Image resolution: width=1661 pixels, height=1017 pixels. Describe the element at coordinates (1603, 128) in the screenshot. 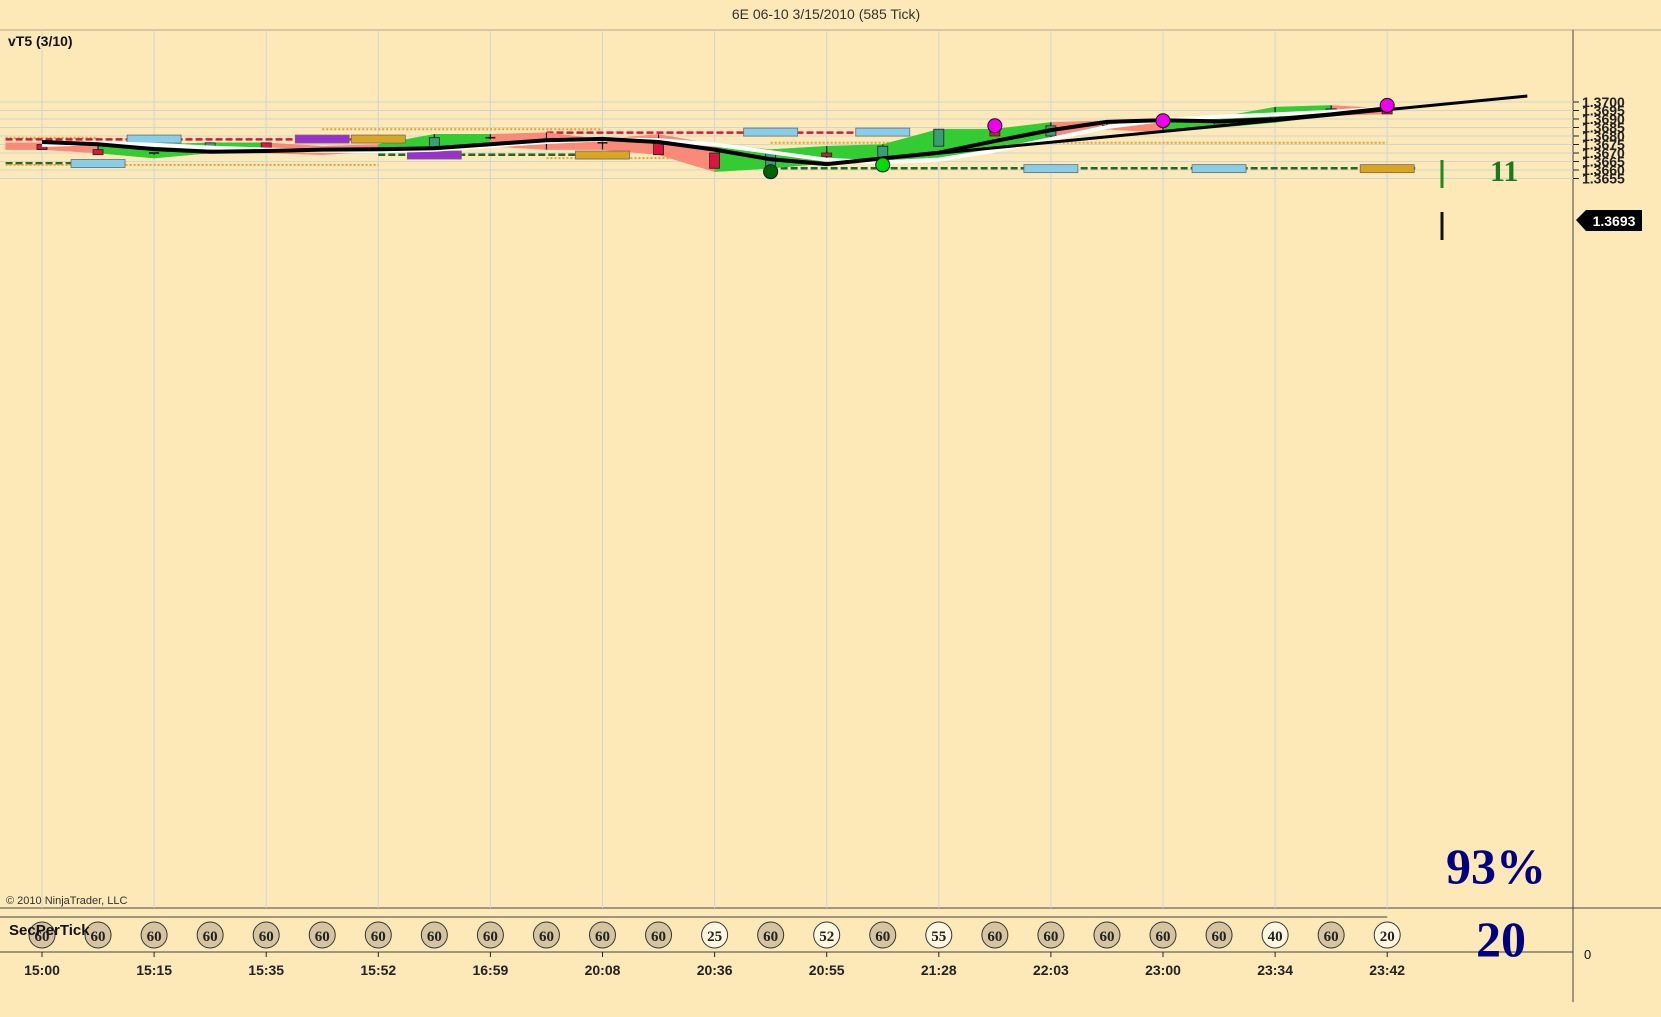

I see `price-tick-label-6: 1.3685` at that location.